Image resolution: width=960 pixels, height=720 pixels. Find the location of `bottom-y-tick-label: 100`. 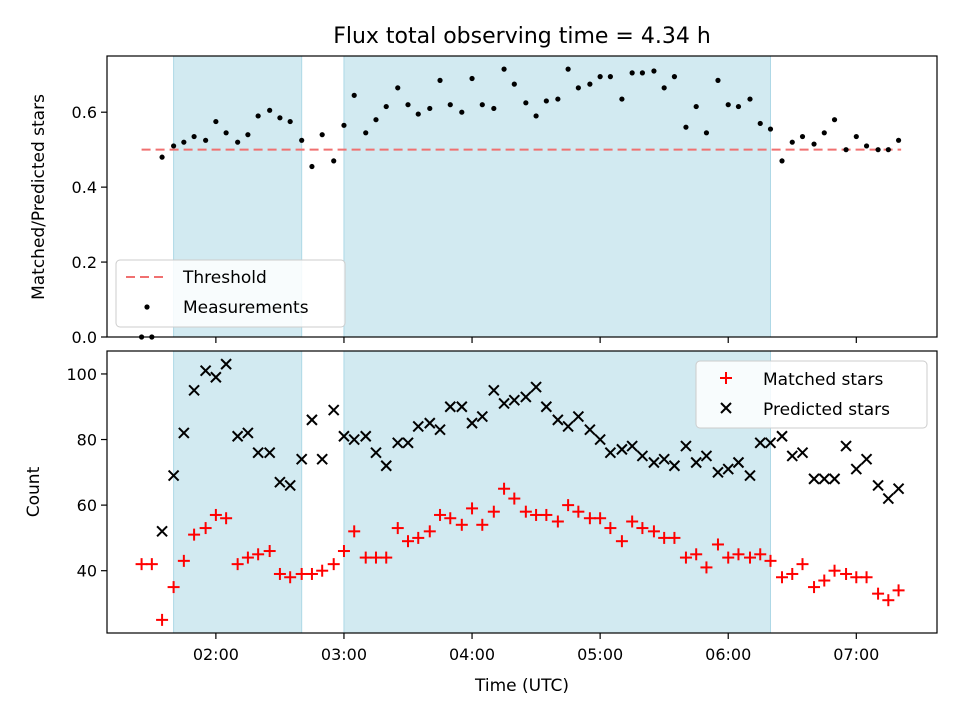

bottom-y-tick-label: 100 is located at coordinates (81, 374).